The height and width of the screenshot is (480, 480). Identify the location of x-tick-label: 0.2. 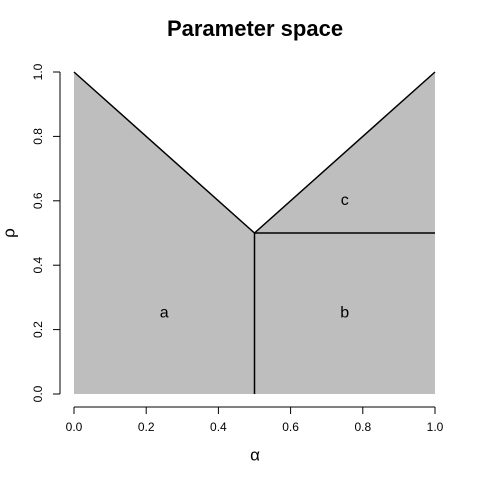
(146, 427).